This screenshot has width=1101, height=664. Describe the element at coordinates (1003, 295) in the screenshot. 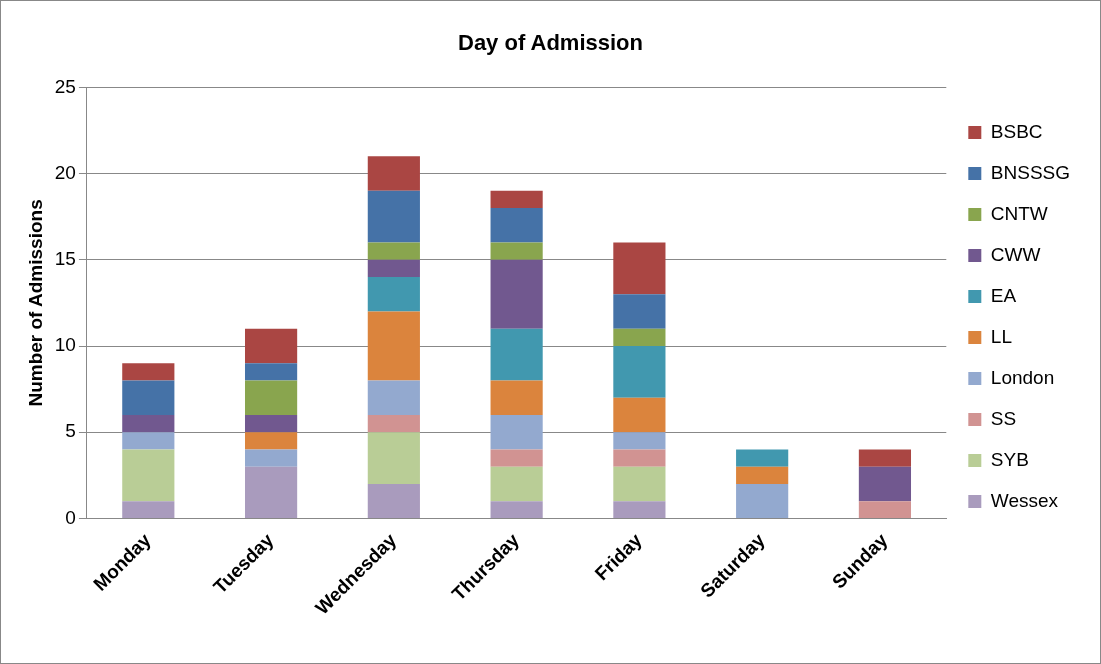

I see `legend-label: EA` at that location.